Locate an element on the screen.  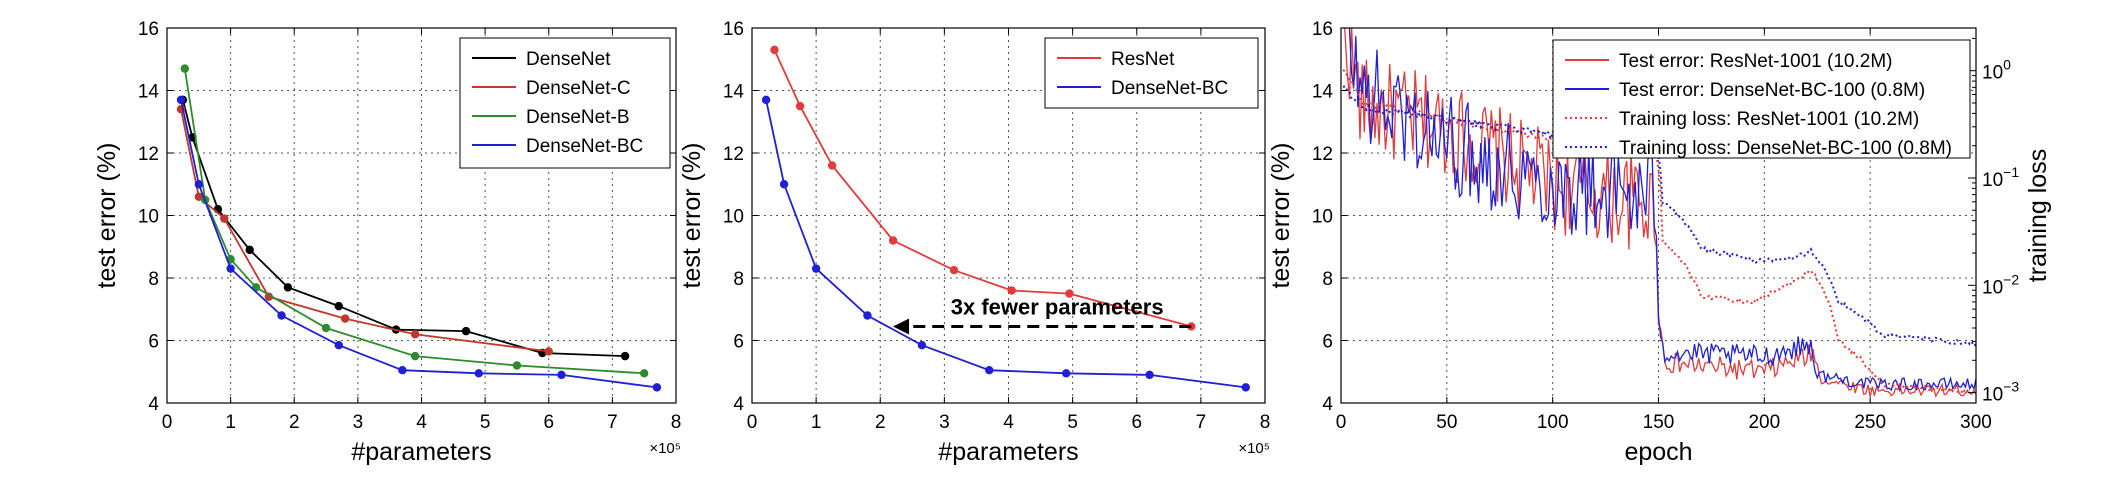
x-tick-label: 2 is located at coordinates (294, 422).